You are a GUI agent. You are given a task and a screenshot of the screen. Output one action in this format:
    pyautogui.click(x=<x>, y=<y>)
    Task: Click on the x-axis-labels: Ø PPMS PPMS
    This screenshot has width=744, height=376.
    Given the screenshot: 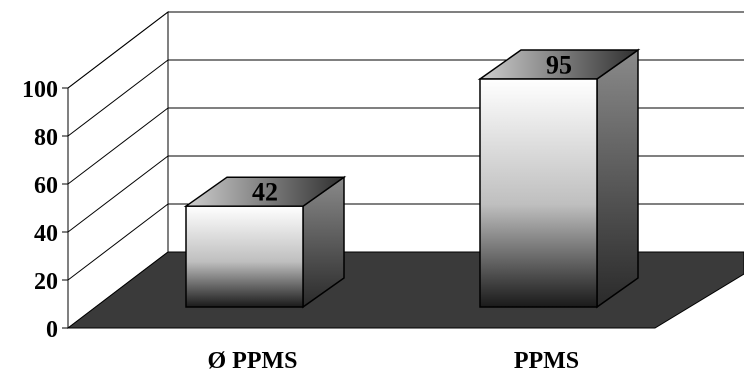 What is the action you would take?
    pyautogui.click(x=394, y=361)
    